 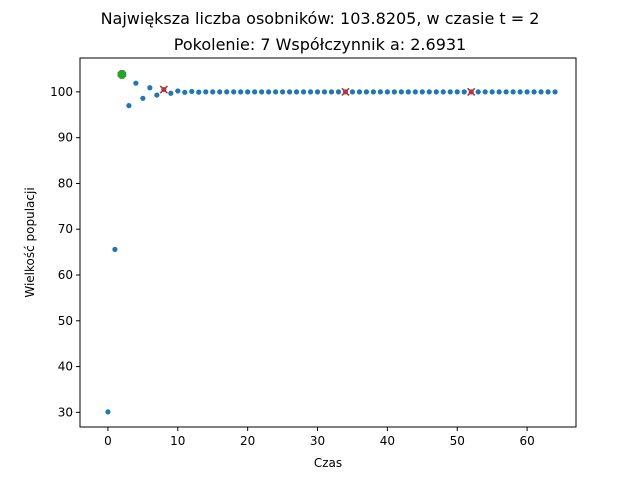 What do you see at coordinates (108, 441) in the screenshot?
I see `x-tick-label: 0` at bounding box center [108, 441].